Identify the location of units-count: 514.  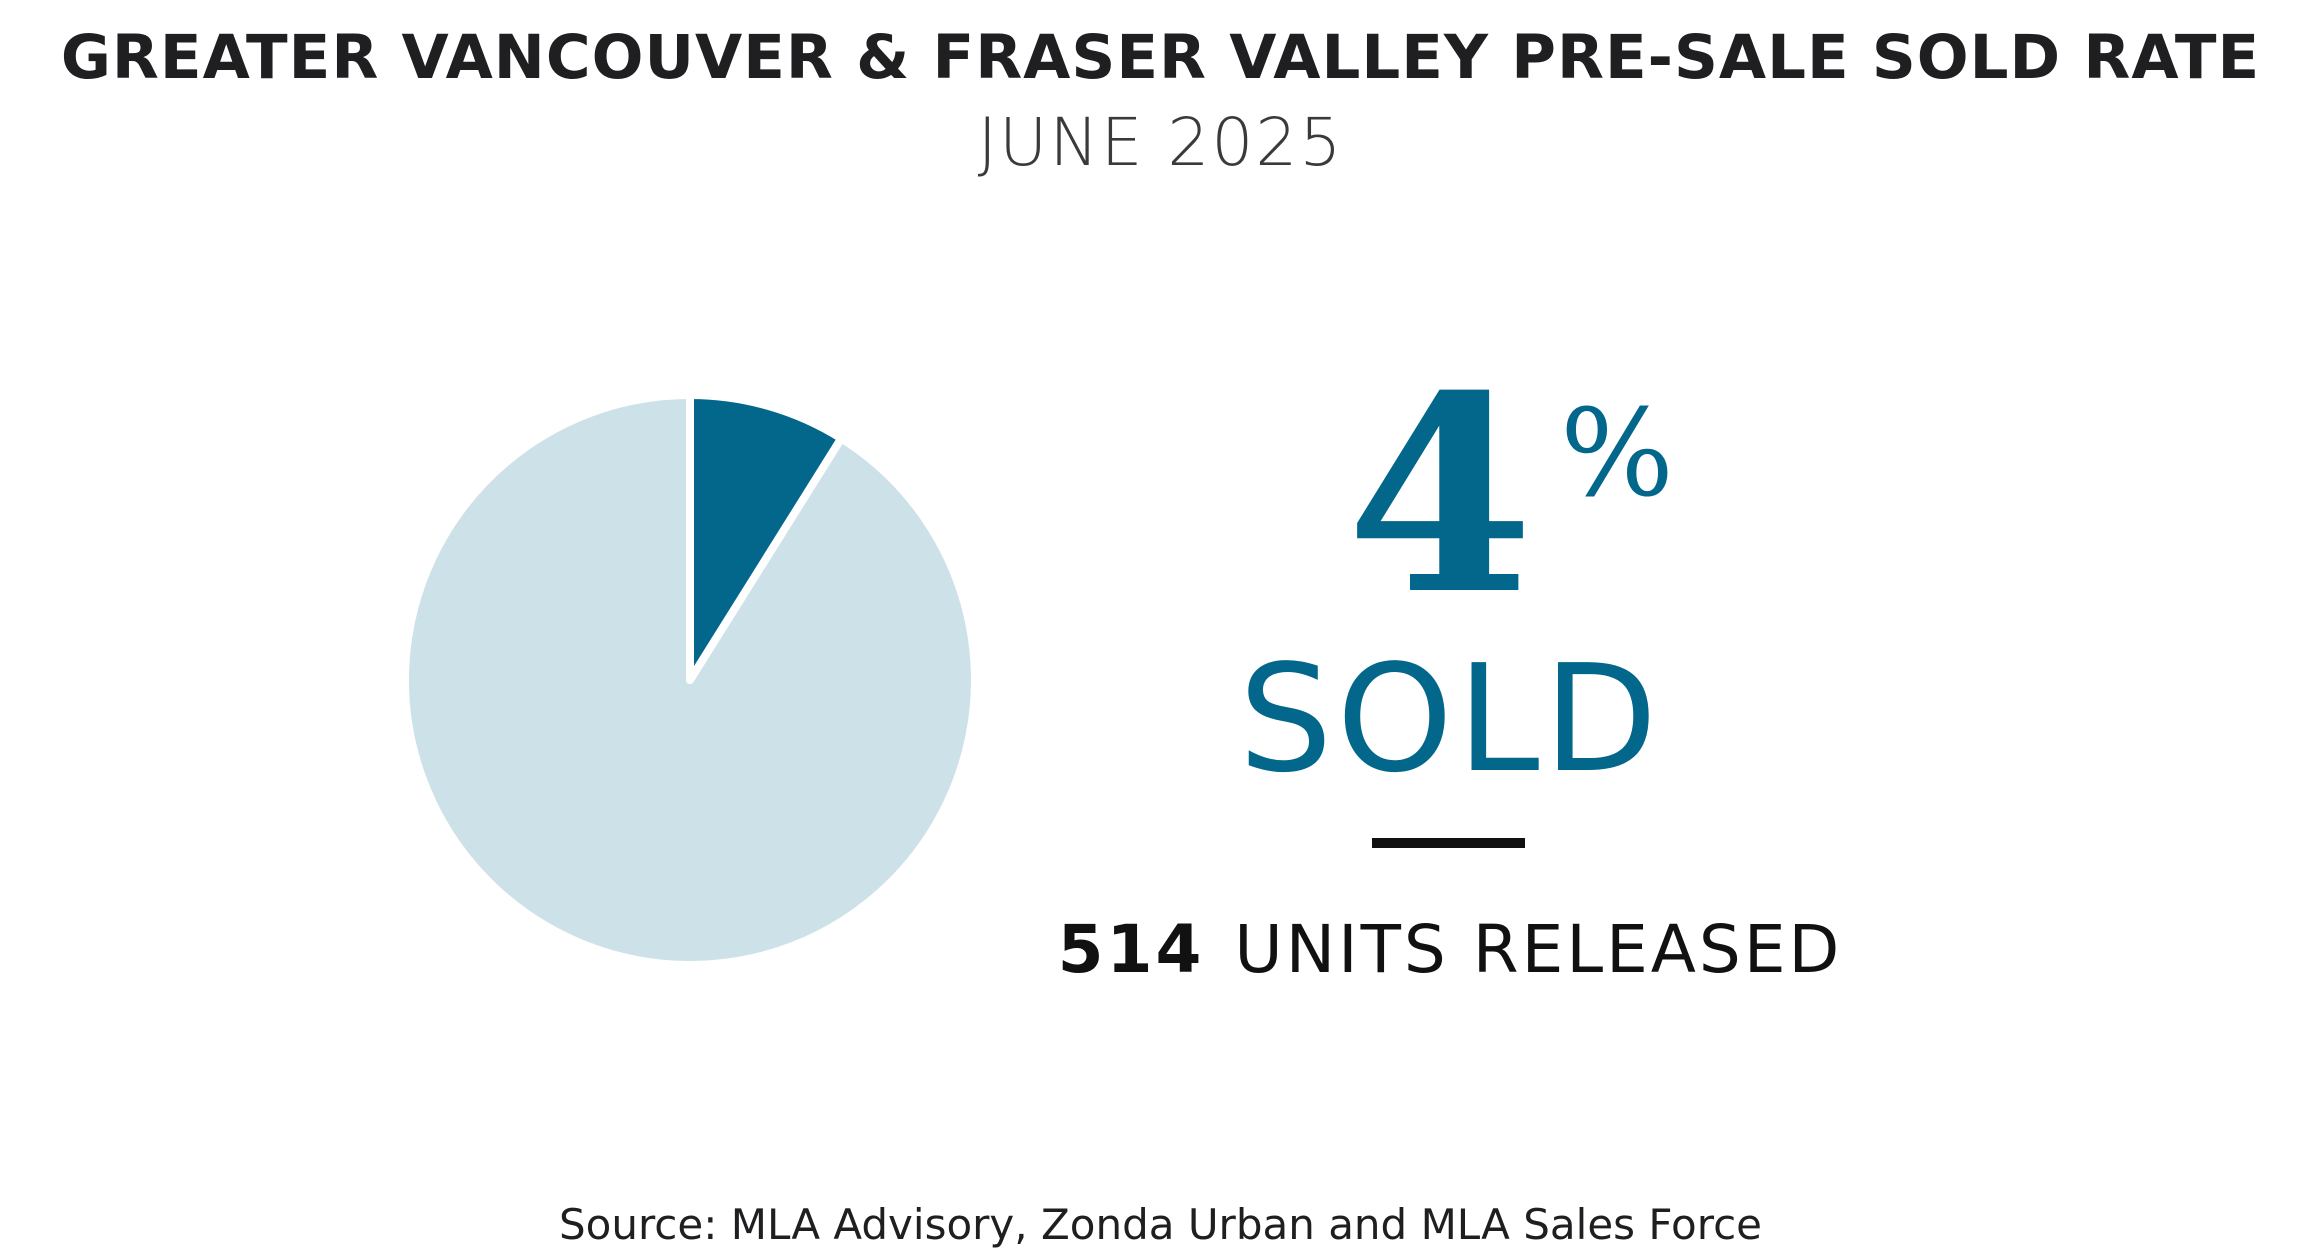
(1131, 949).